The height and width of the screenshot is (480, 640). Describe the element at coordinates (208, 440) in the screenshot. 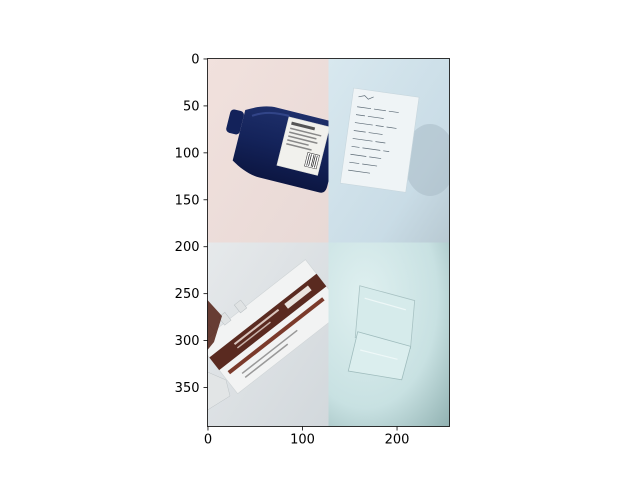

I see `x-tick-label: 0` at that location.